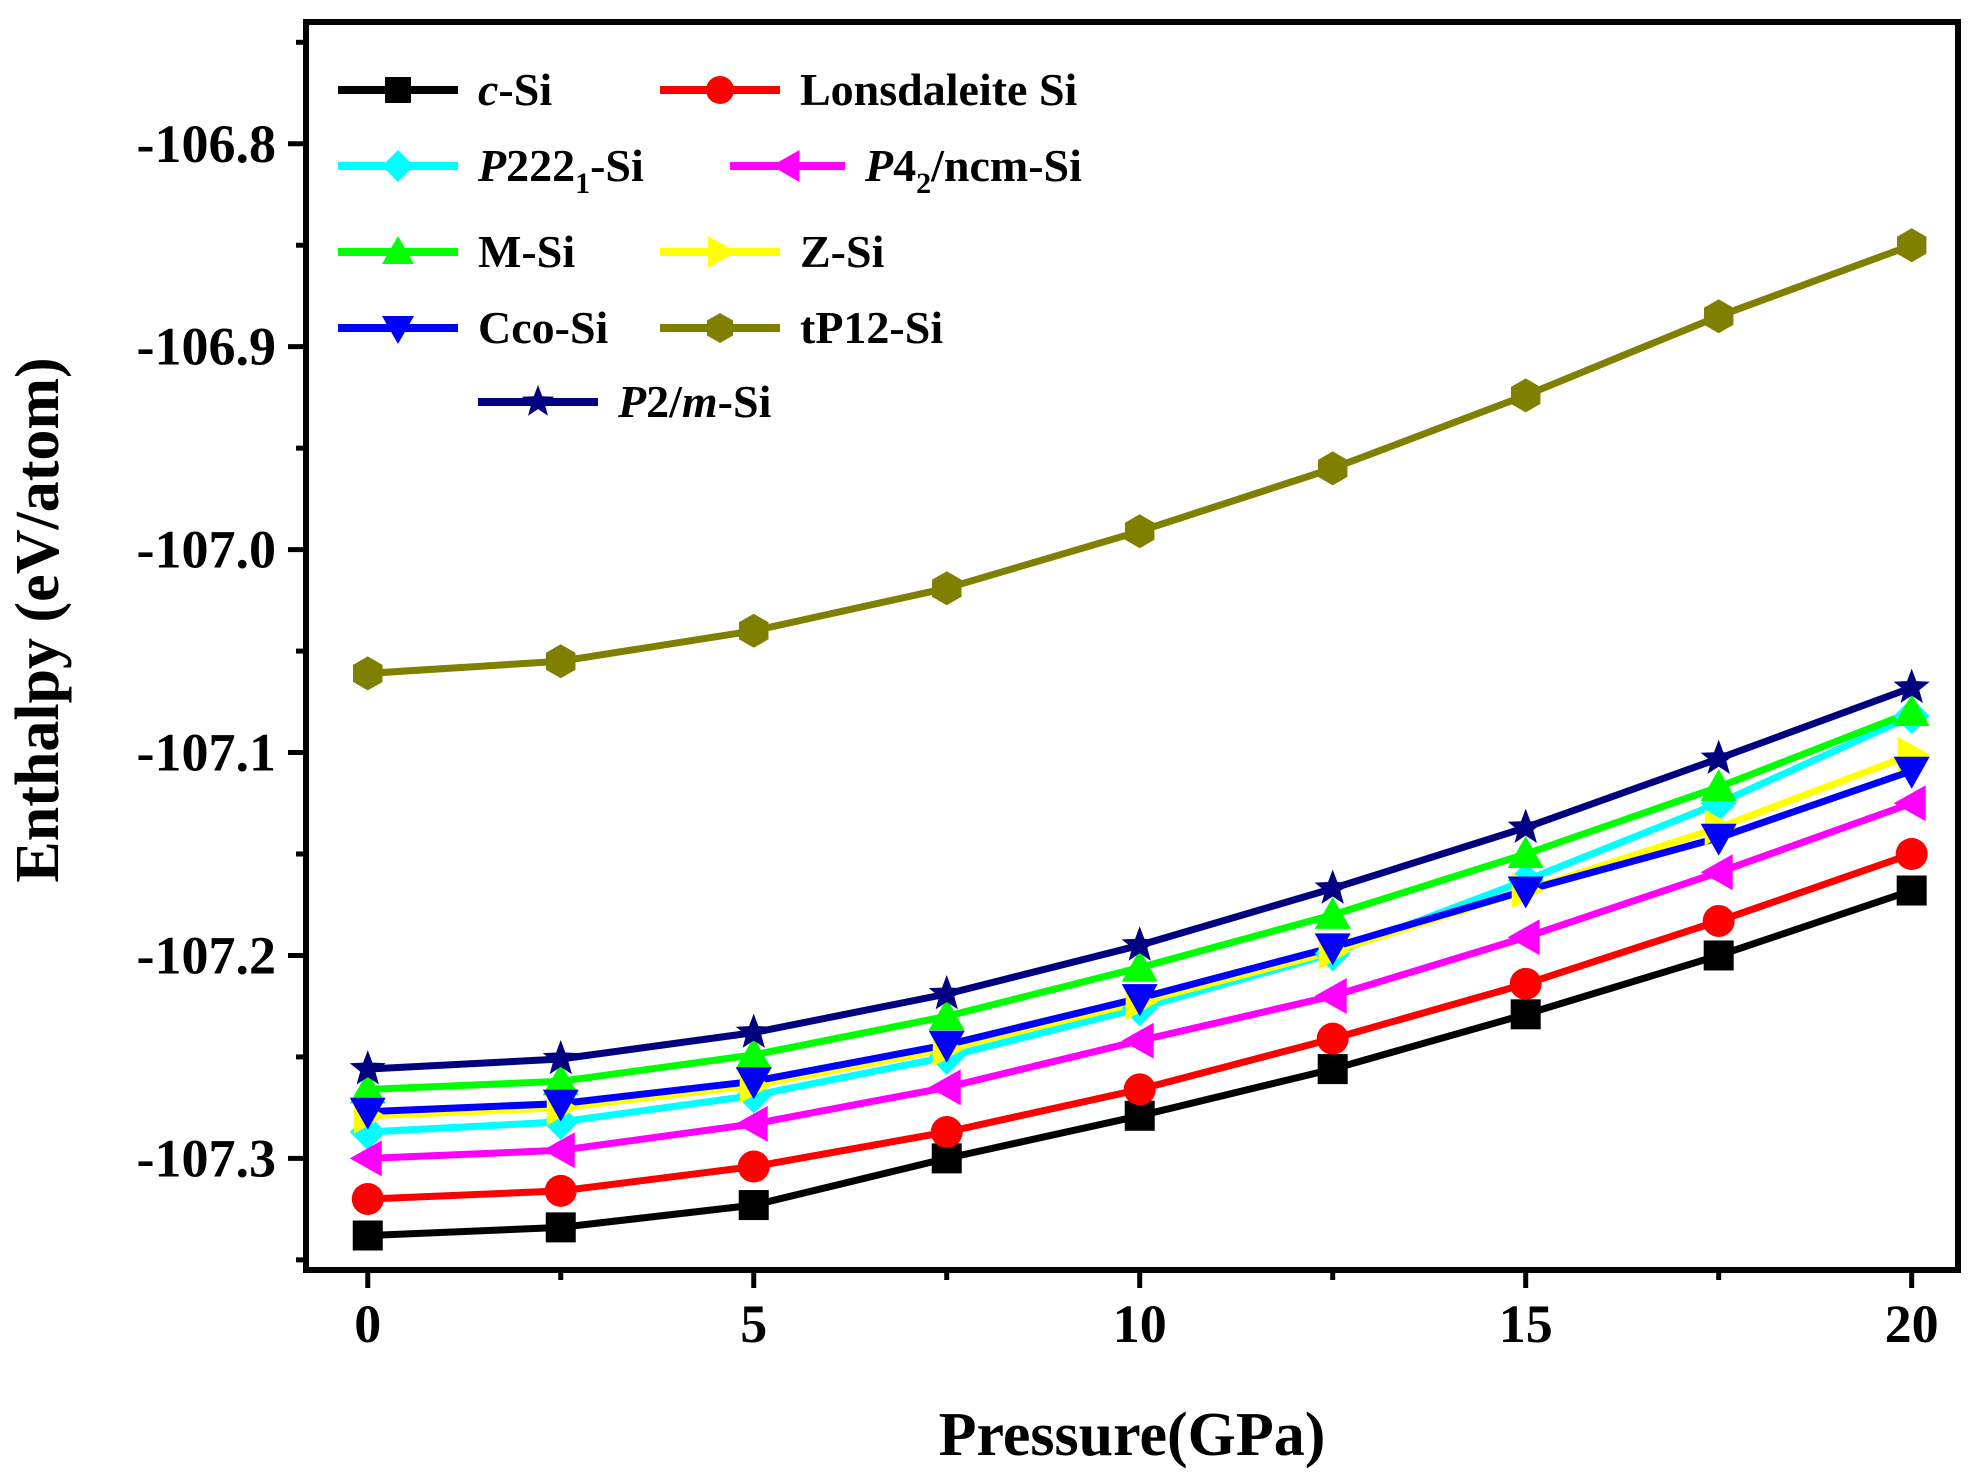  What do you see at coordinates (753, 1324) in the screenshot?
I see `x-tick-label-1: 5` at bounding box center [753, 1324].